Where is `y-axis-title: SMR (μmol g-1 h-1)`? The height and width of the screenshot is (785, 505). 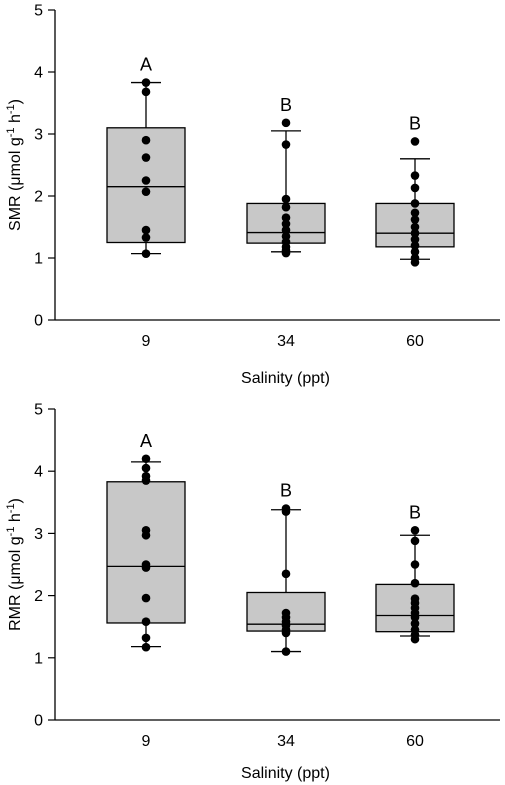
y-axis-title: SMR (μmol g-1 h-1) is located at coordinates (14, 165).